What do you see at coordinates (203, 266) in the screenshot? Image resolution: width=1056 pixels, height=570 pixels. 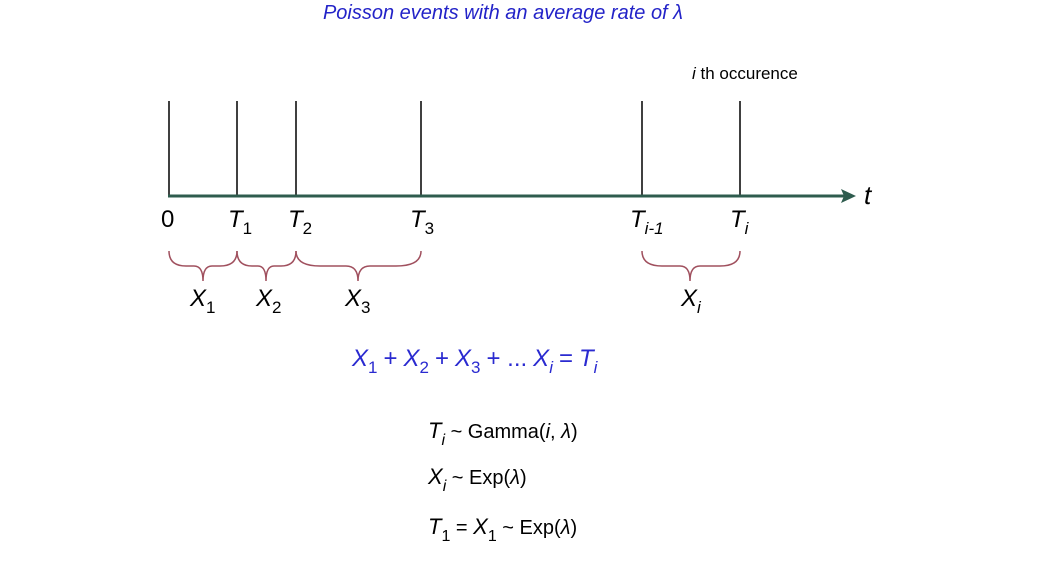 I see `brace-x1` at bounding box center [203, 266].